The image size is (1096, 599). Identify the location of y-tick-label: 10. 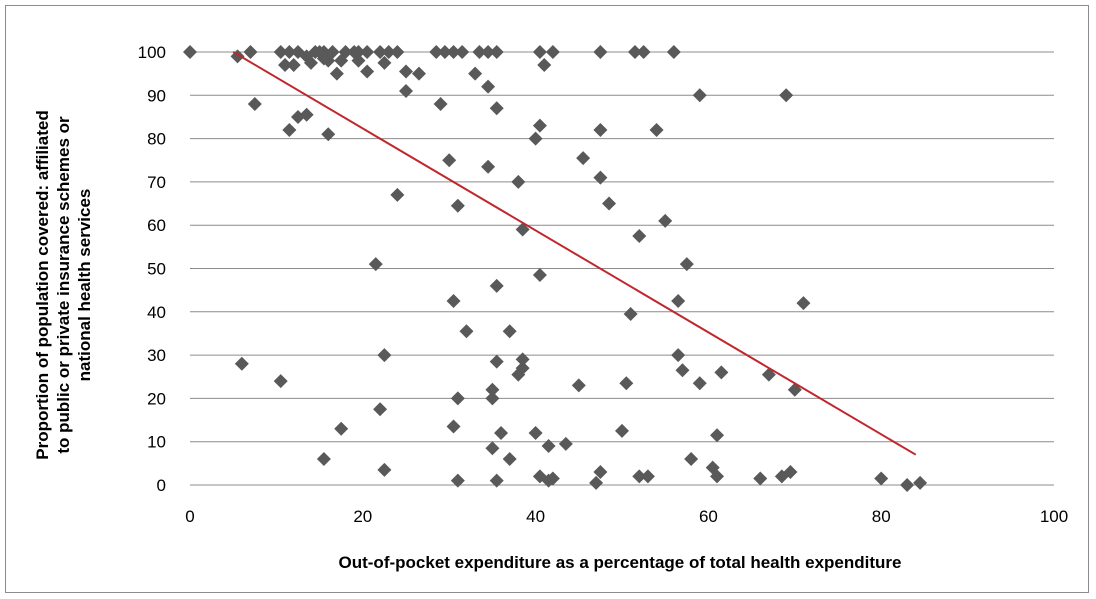
(156, 442).